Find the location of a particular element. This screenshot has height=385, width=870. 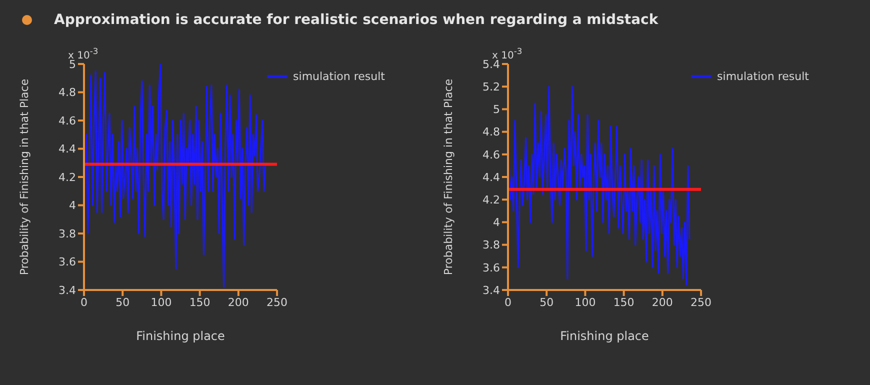

y-tick-label: 5.2 is located at coordinates (491, 87).